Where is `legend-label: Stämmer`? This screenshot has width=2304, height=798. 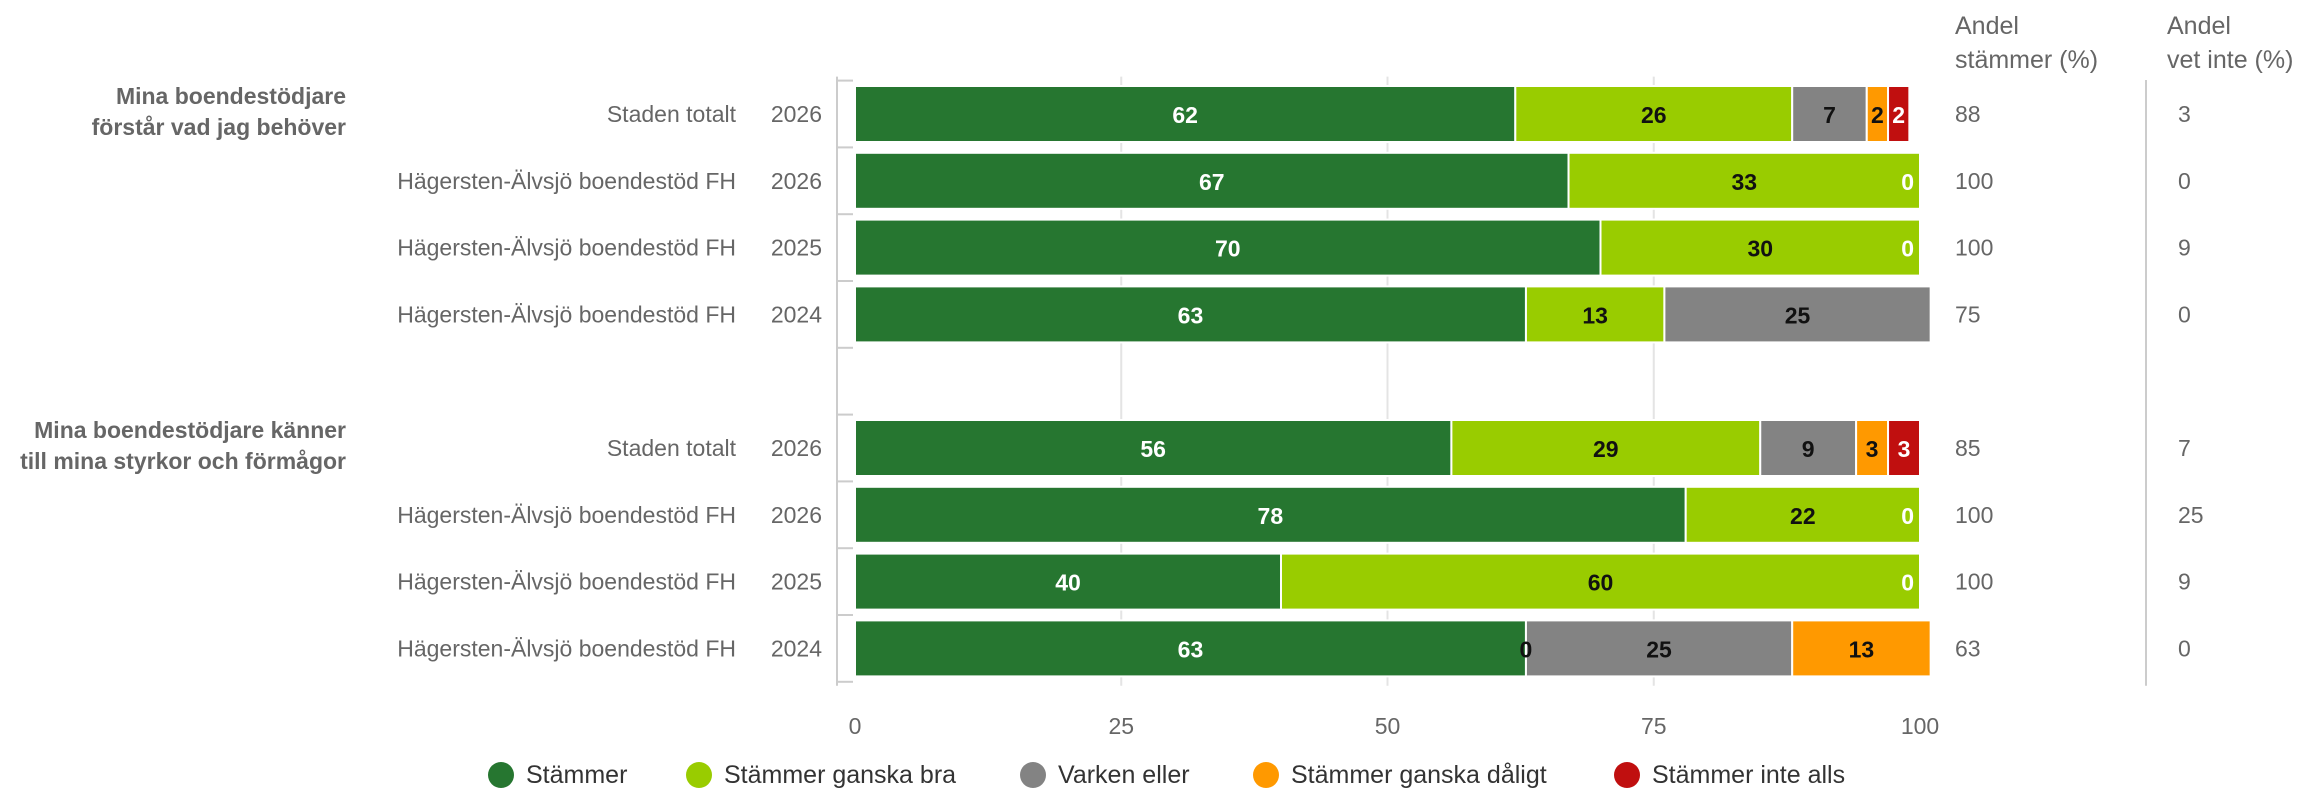
legend-label: Stämmer is located at coordinates (576, 775).